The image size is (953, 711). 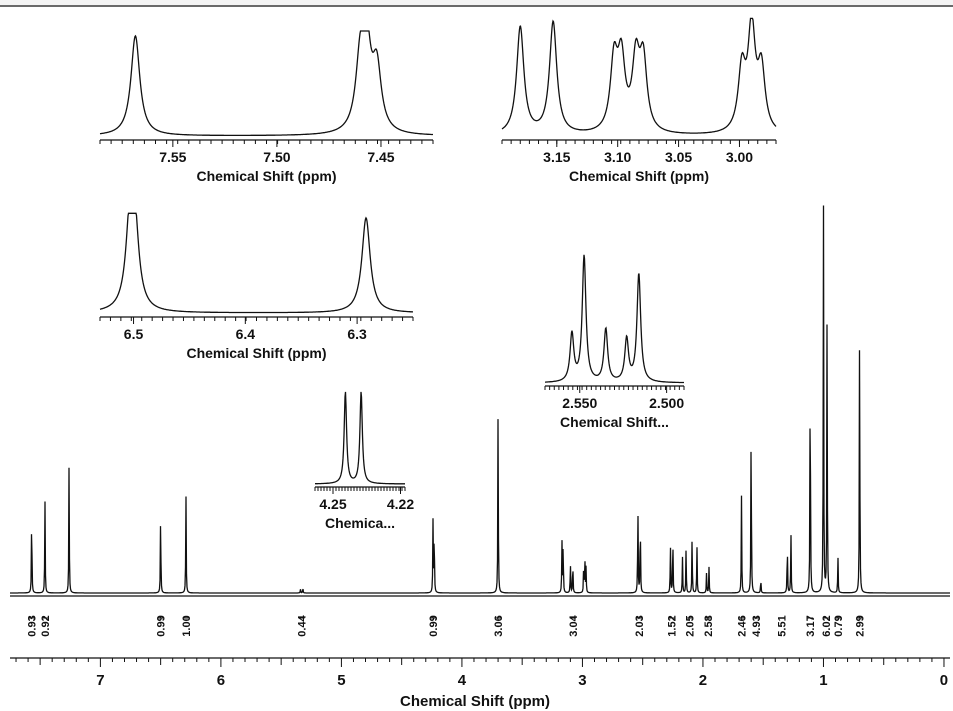 What do you see at coordinates (861, 625) in the screenshot?
I see `integral-value: 2.99` at bounding box center [861, 625].